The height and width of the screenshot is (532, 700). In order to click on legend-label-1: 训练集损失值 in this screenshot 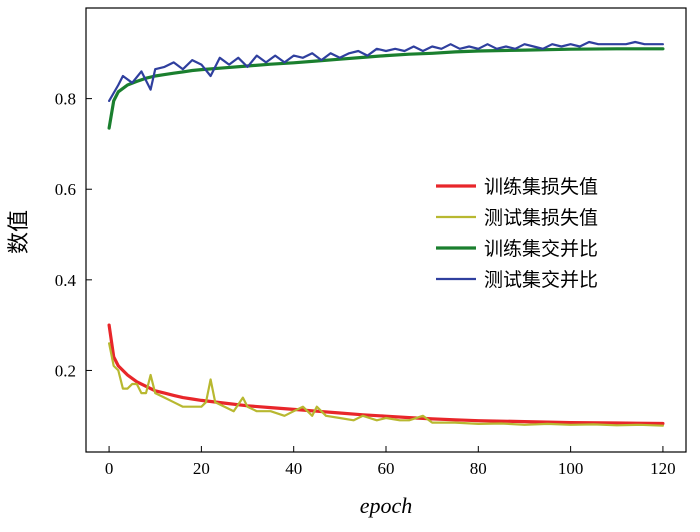, I will do `click(541, 187)`.